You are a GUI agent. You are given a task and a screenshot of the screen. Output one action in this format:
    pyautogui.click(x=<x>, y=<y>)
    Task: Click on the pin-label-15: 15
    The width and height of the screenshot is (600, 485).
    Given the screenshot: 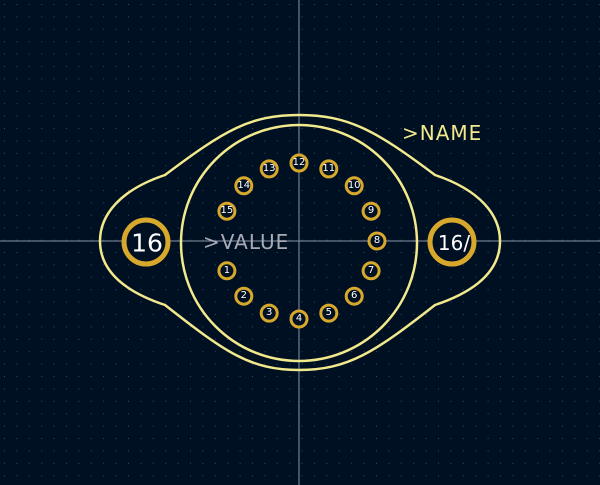 What is the action you would take?
    pyautogui.click(x=227, y=211)
    